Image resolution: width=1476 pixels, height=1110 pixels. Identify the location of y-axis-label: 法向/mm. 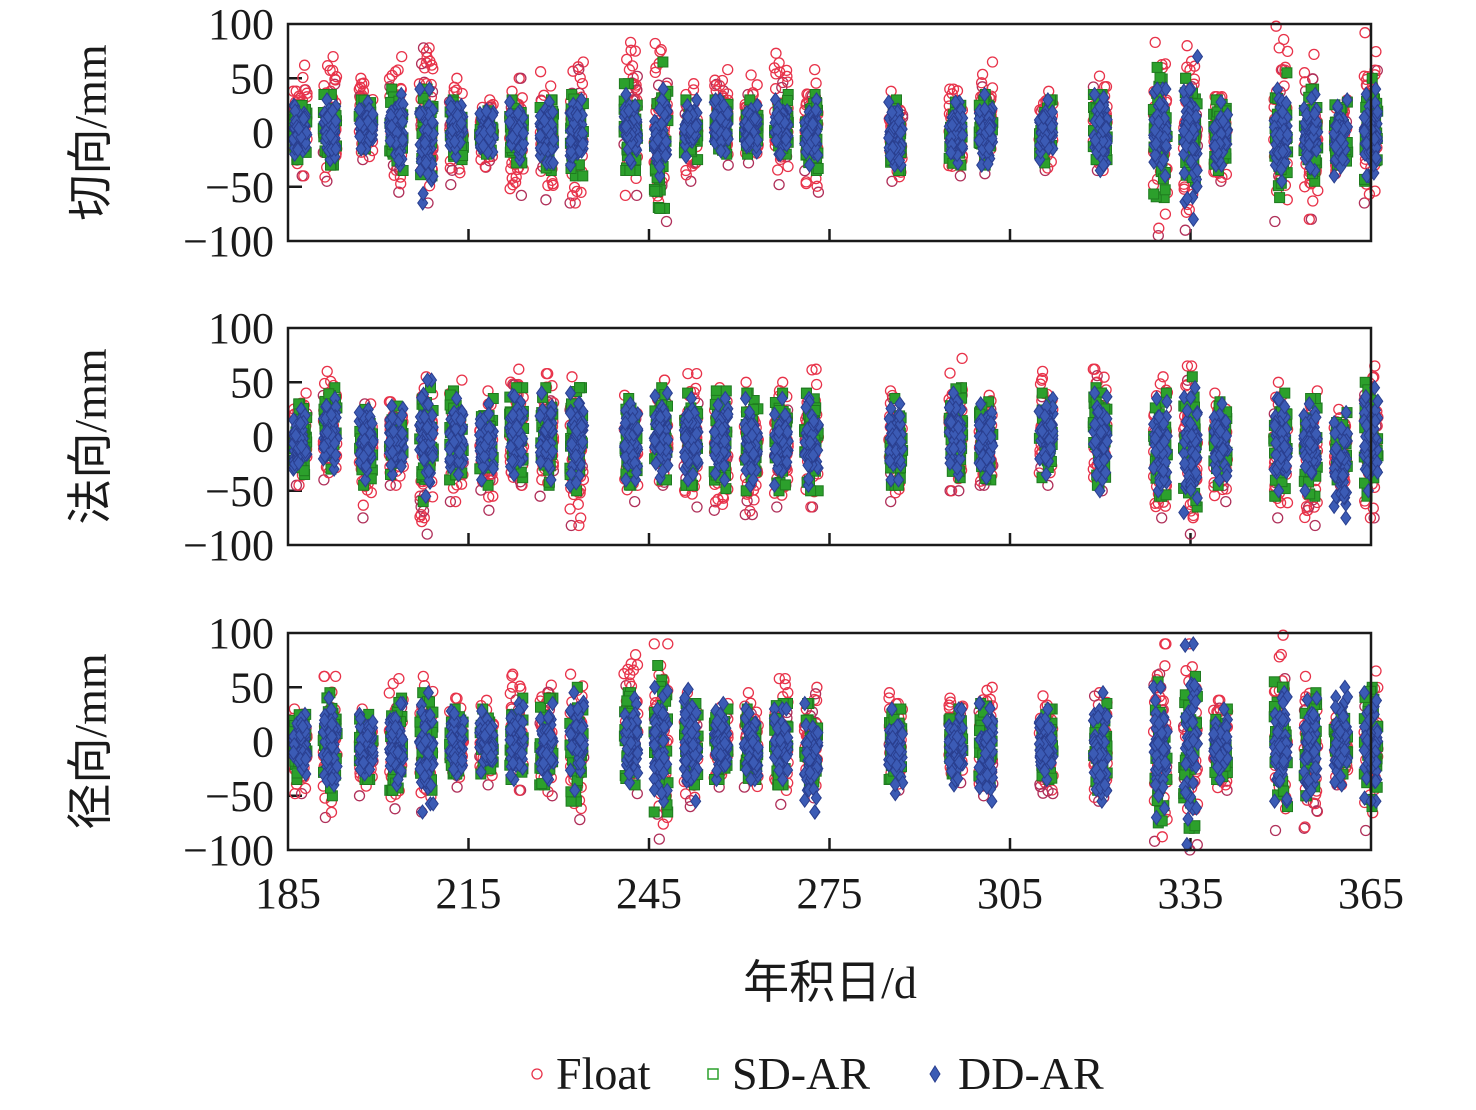
(90, 436).